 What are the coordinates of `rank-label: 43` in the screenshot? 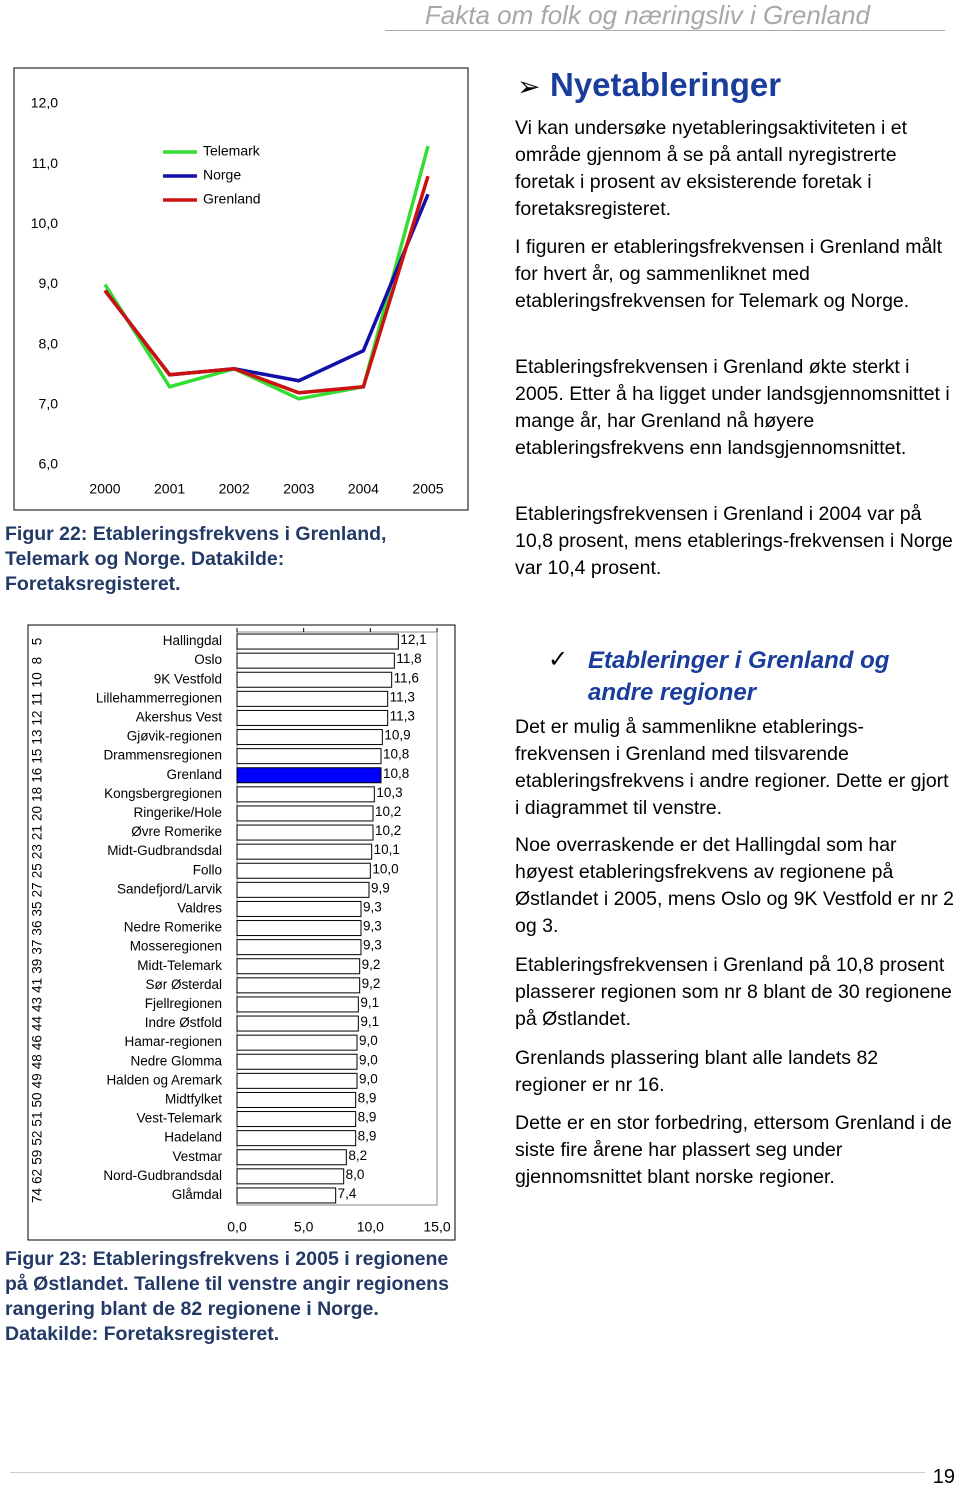 It's located at (37, 1004).